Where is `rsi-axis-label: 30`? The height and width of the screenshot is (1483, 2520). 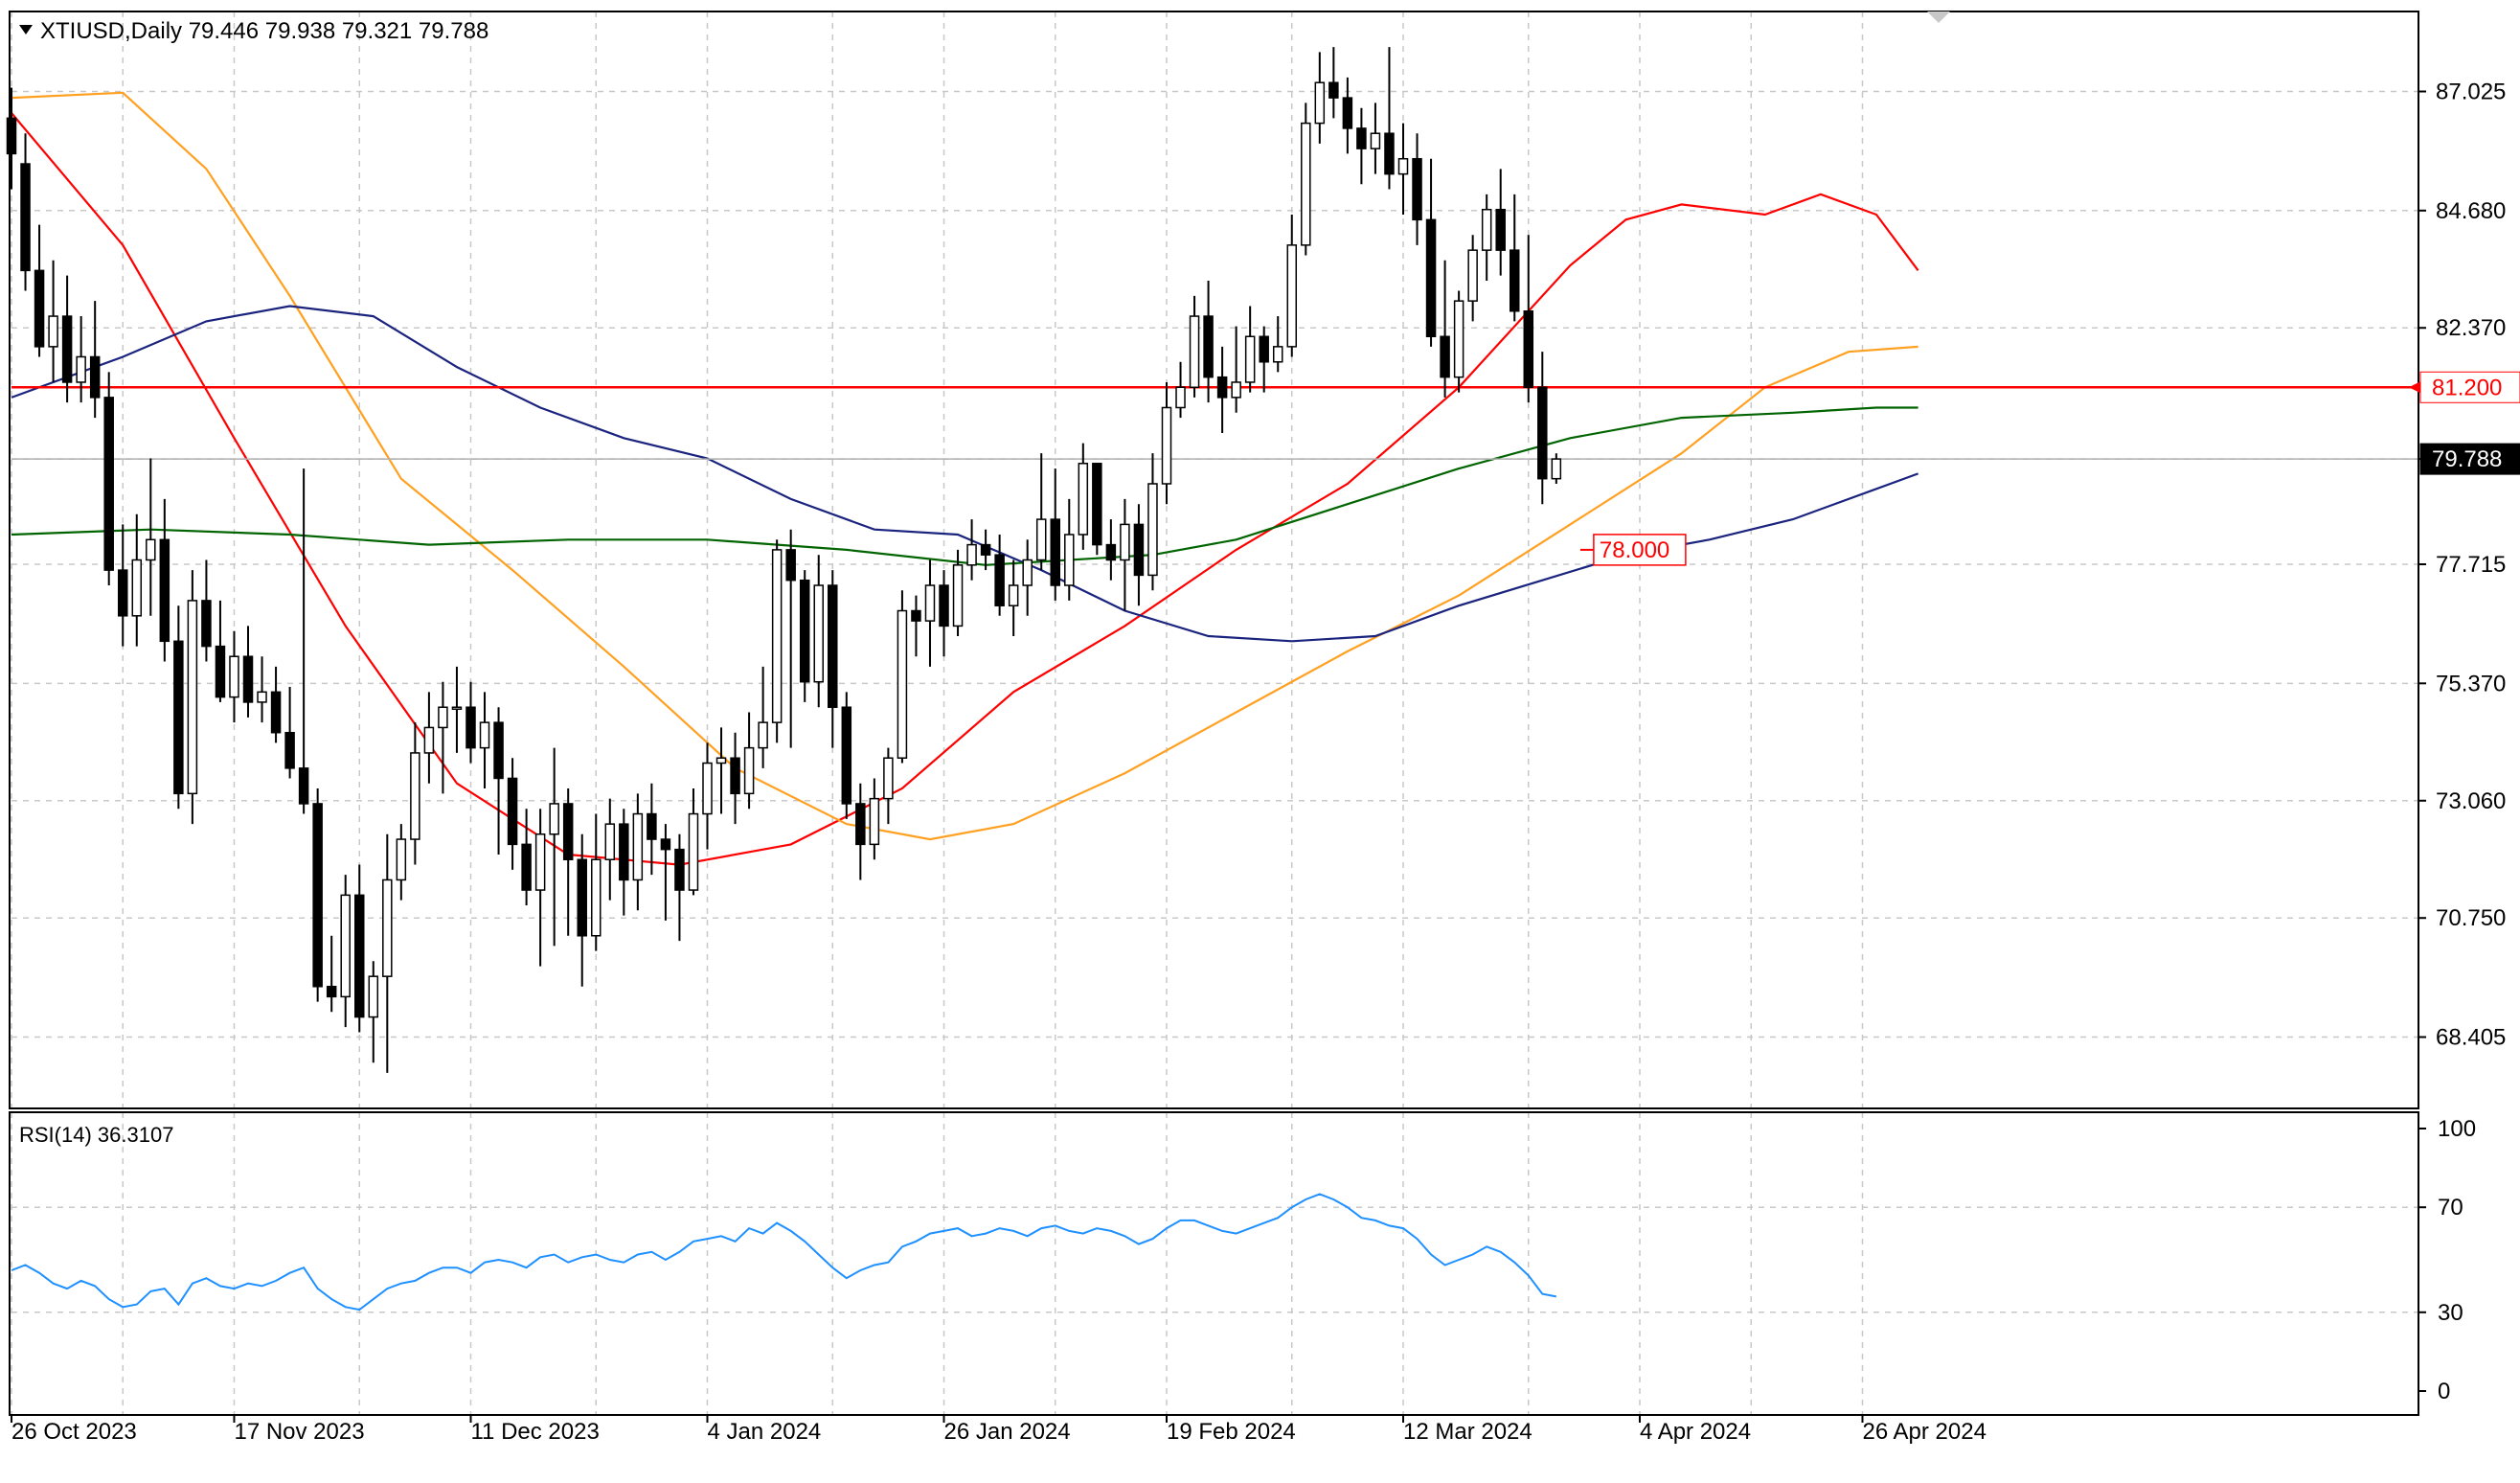
rsi-axis-label: 30 is located at coordinates (2450, 1313).